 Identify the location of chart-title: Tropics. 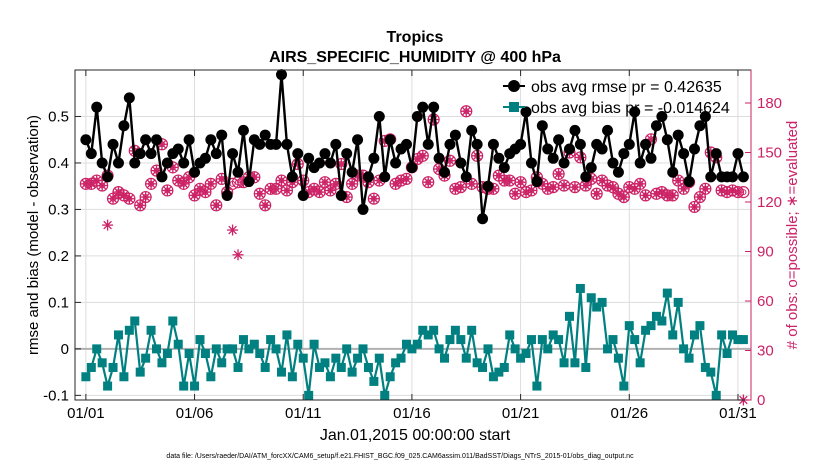
(415, 37).